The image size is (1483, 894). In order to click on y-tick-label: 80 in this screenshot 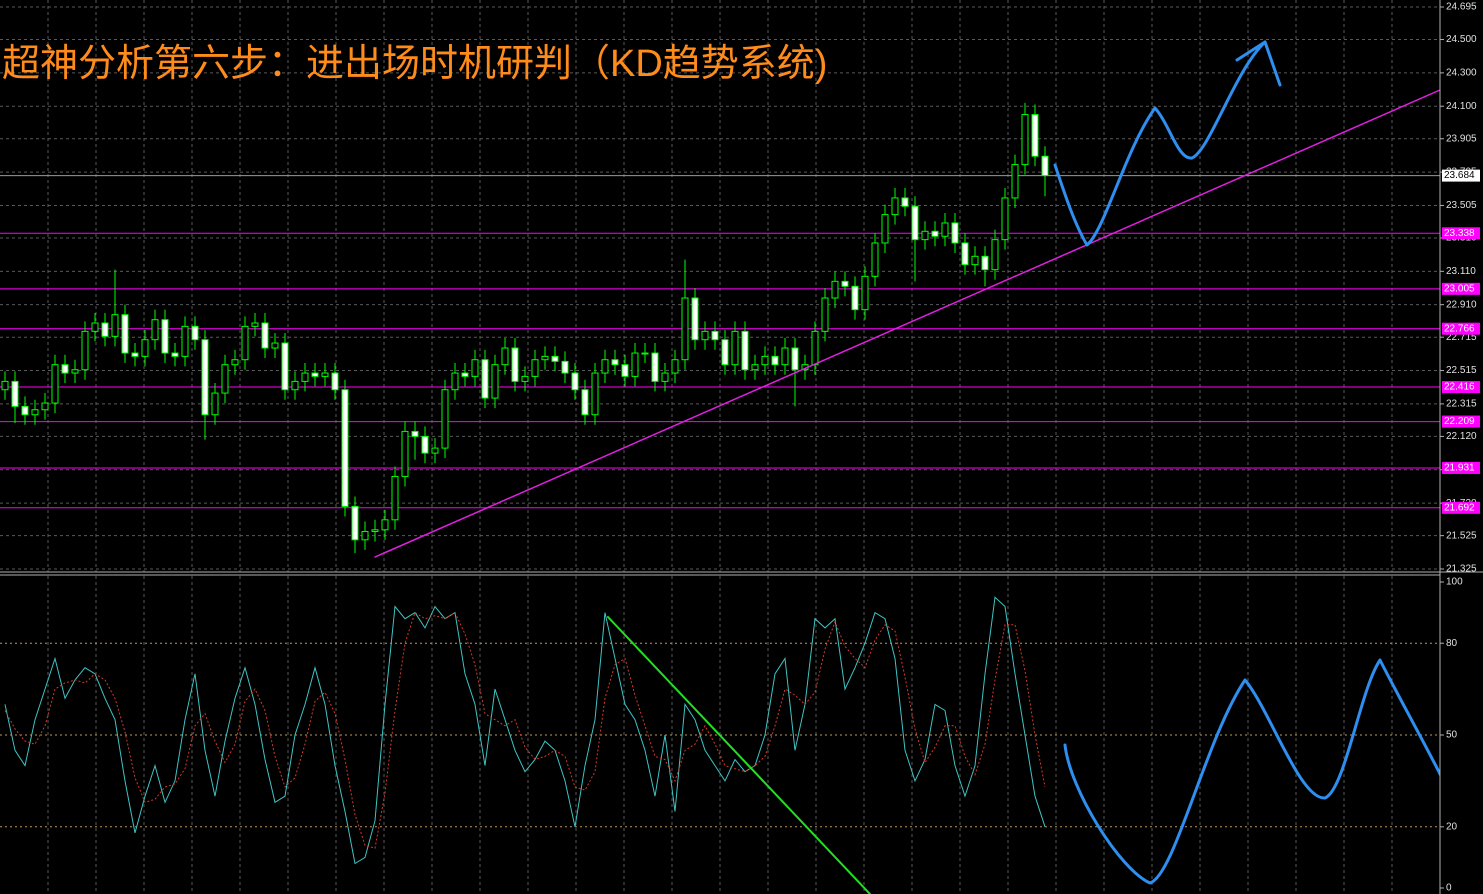, I will do `click(1452, 643)`.